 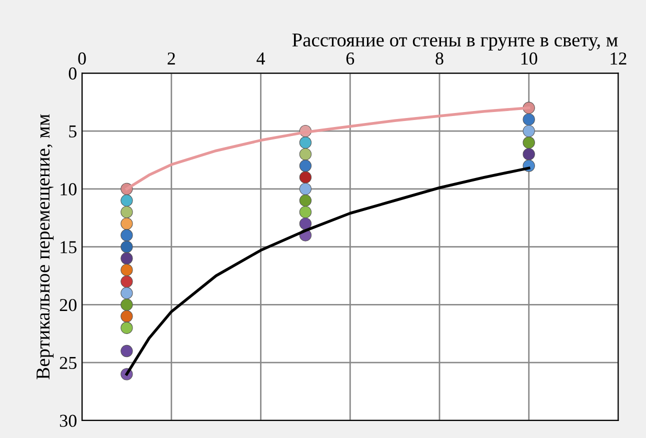 What do you see at coordinates (350, 58) in the screenshot?
I see `x-tick-label: 6` at bounding box center [350, 58].